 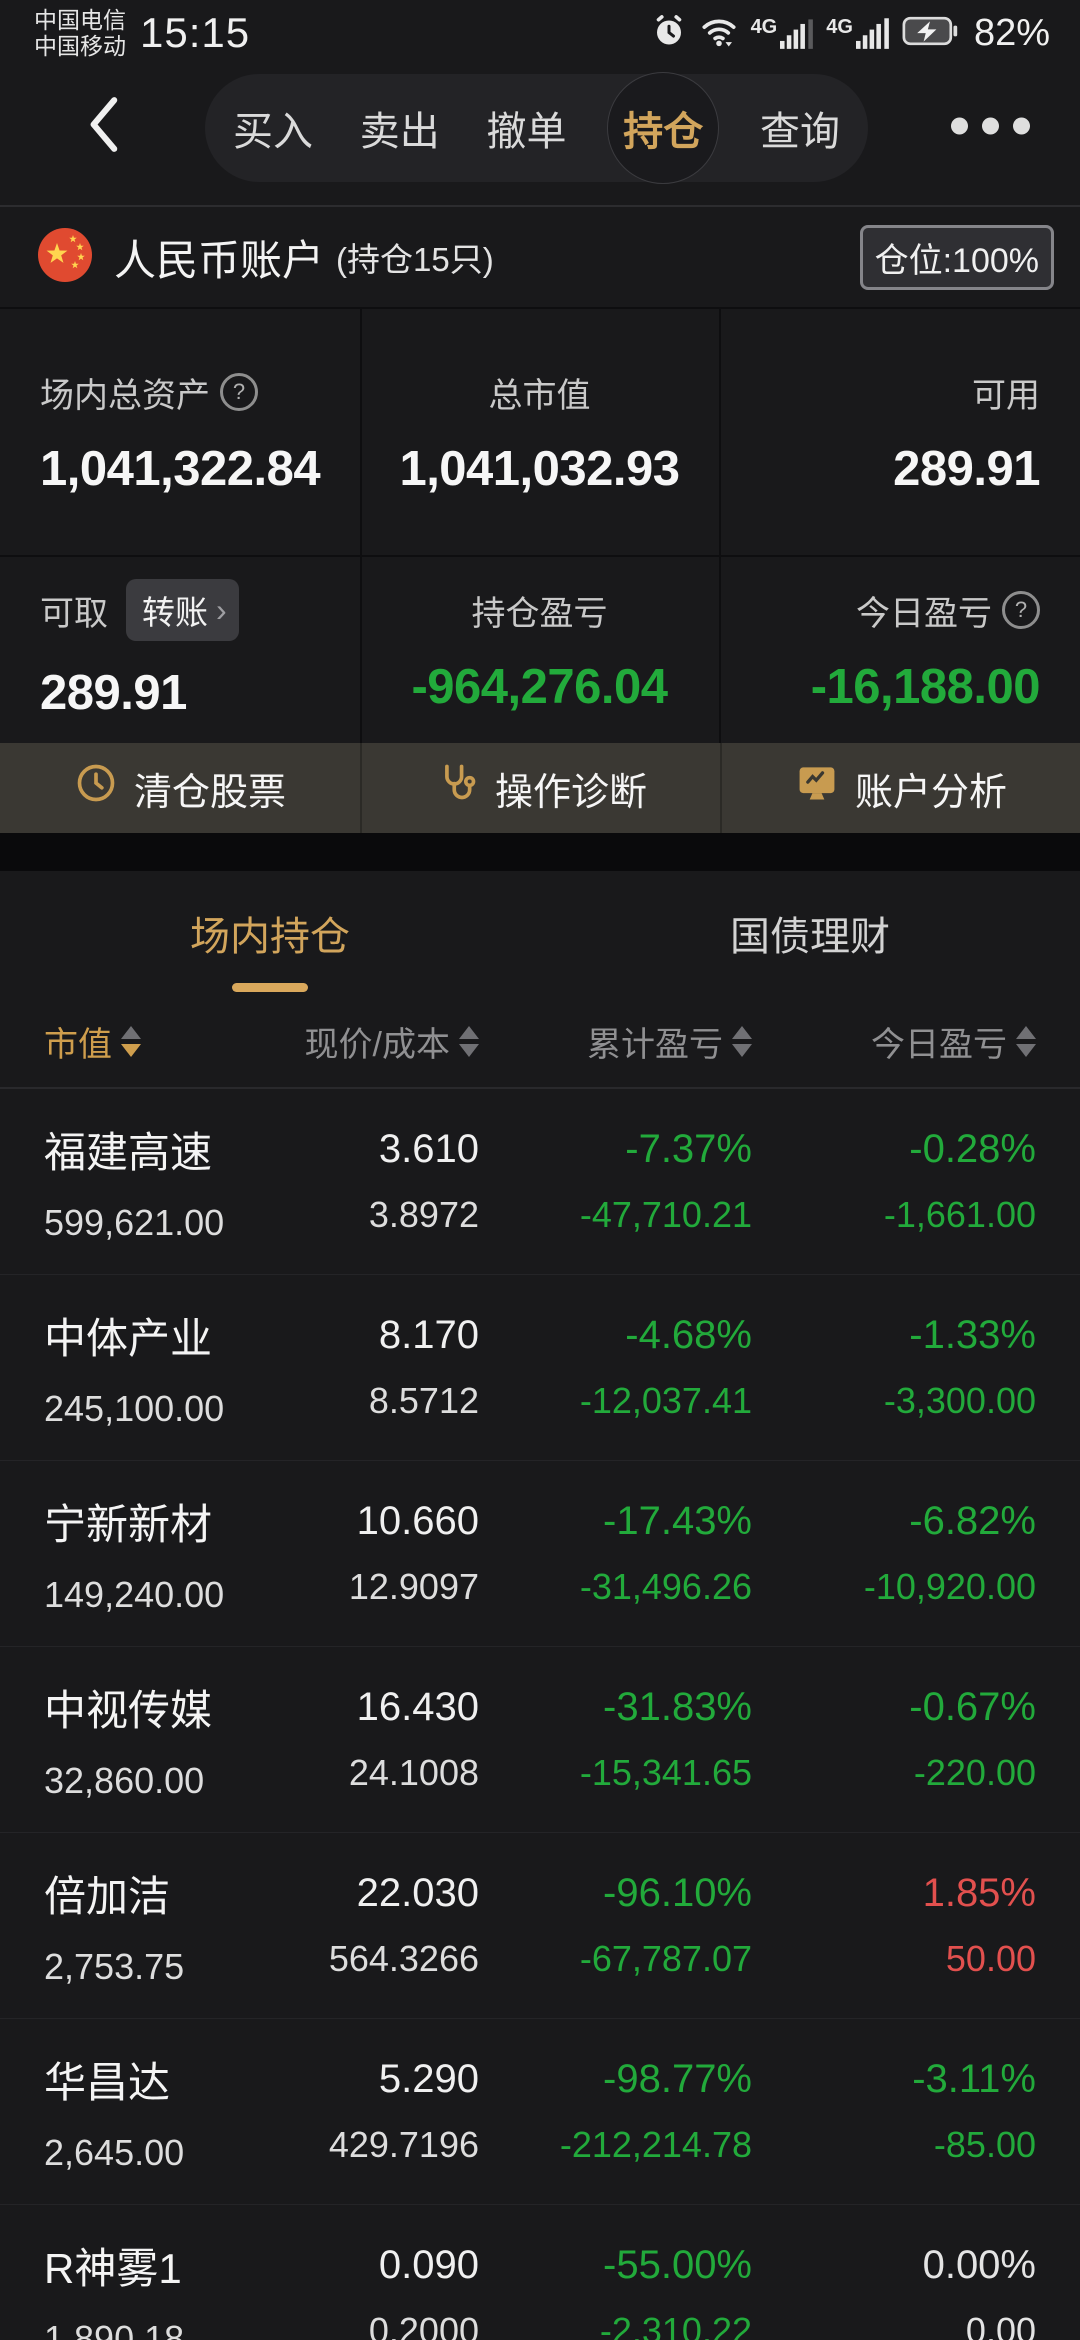 What do you see at coordinates (379, 1925) in the screenshot?
I see `price-cost-cell: 22.030 564.3266` at bounding box center [379, 1925].